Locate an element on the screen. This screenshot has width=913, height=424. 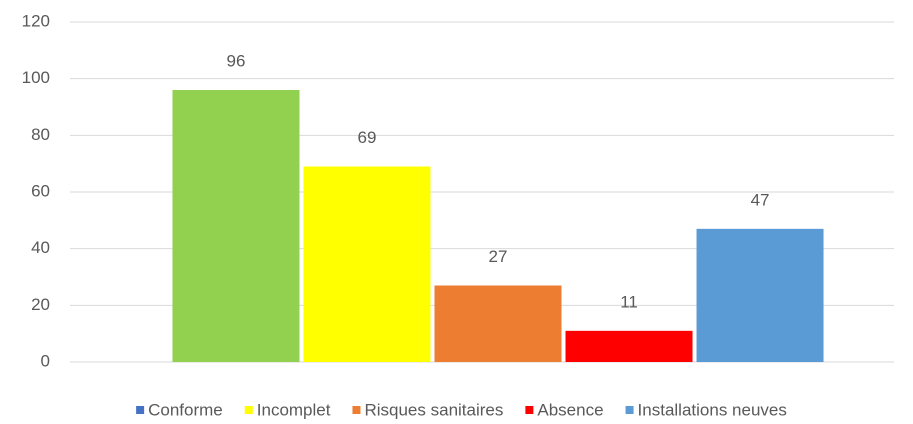
data-label: 96 is located at coordinates (236, 60).